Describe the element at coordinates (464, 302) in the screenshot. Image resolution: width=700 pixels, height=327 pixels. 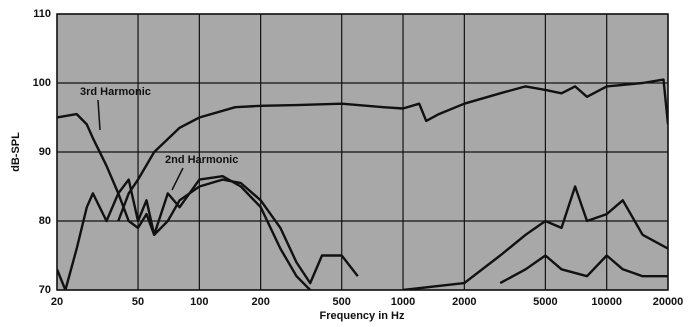
I see `x-tick-label: 2000` at that location.